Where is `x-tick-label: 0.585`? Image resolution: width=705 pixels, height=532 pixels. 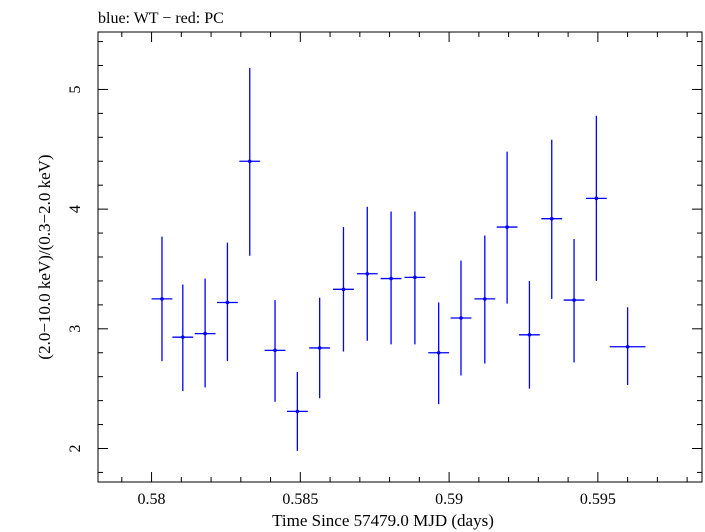
x-tick-label: 0.585 is located at coordinates (300, 499).